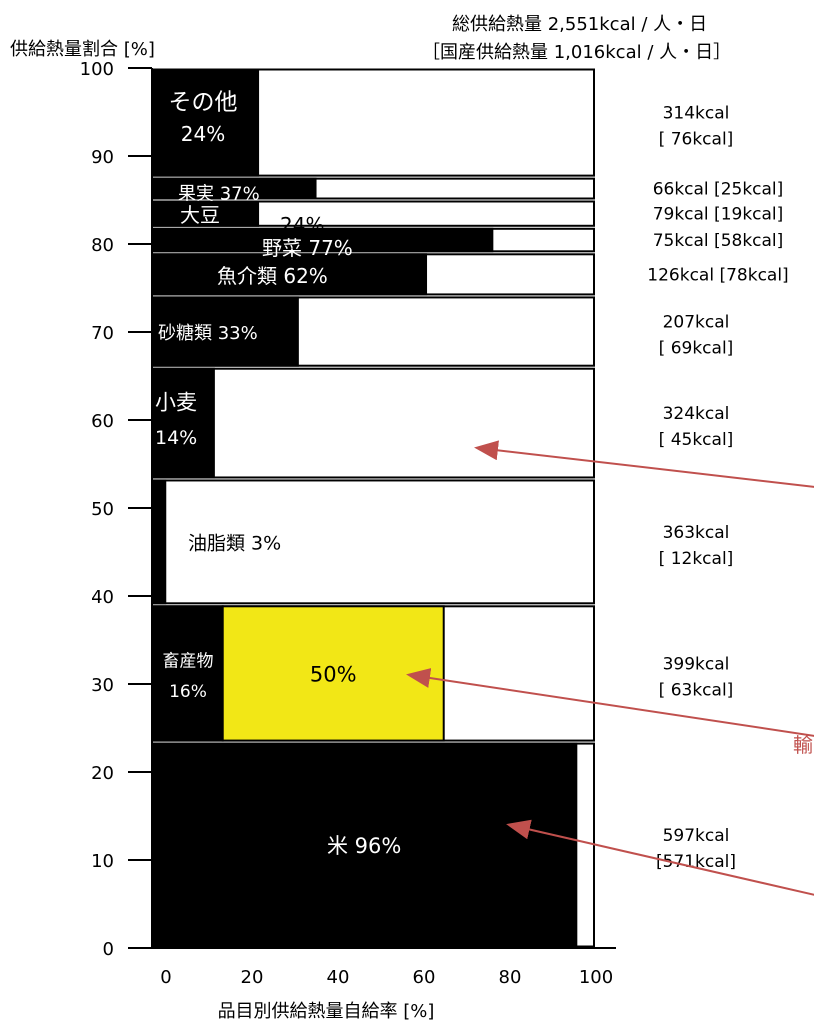 The height and width of the screenshot is (1023, 814). I want to click on y-tick-label-80: 80, so click(102, 245).